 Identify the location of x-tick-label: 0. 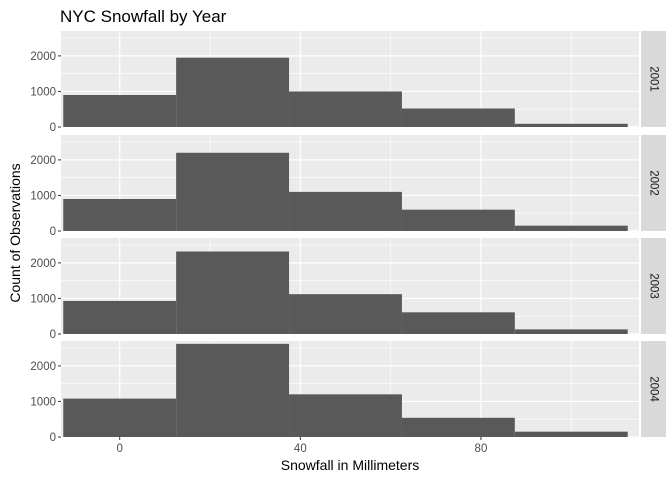
(120, 449).